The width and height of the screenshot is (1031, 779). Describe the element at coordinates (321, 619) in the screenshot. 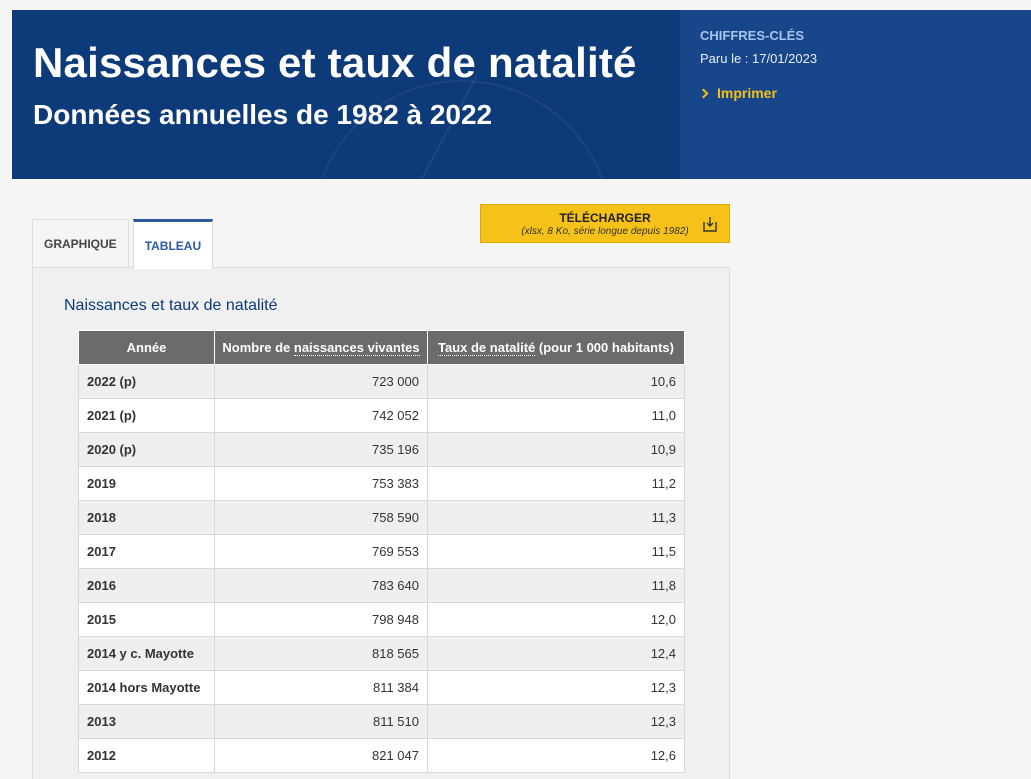

I see `cell-births: 798 948` at that location.